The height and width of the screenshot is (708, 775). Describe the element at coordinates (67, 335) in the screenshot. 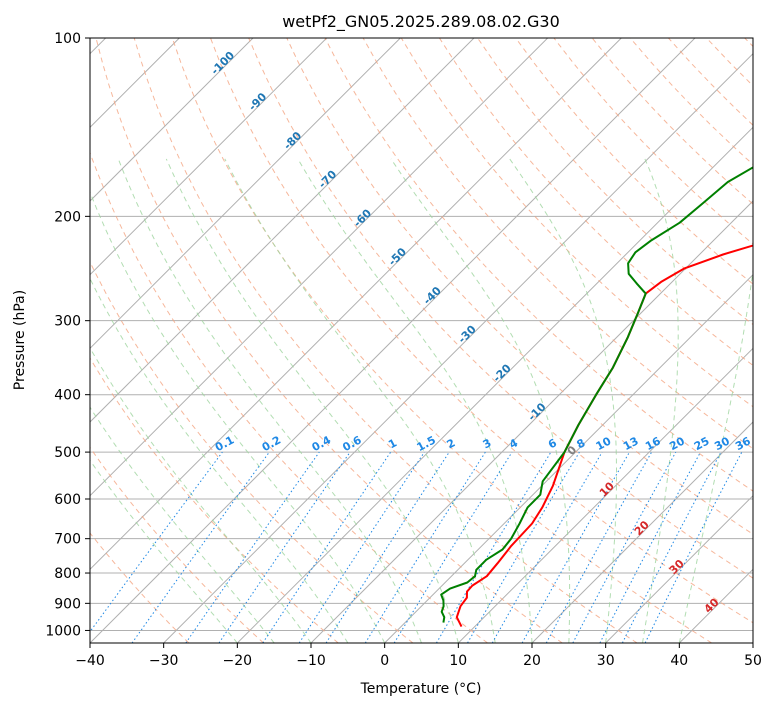

I see `y-axis-ticks: 100 200 300 400 500 600 700 800 900 1000` at that location.